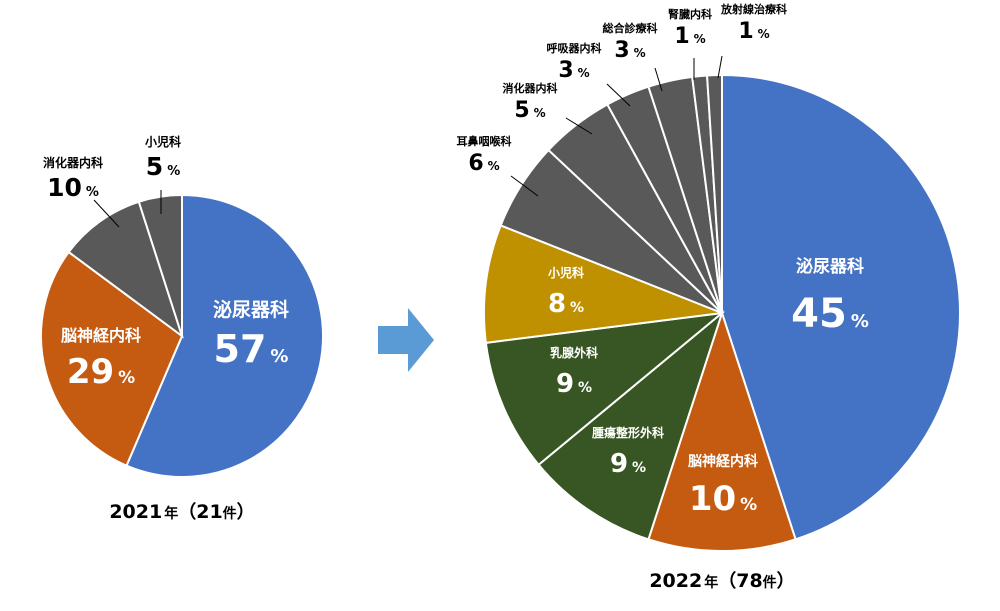 The height and width of the screenshot is (611, 1000). What do you see at coordinates (483, 163) in the screenshot?
I see `slice-value-5: 6%` at bounding box center [483, 163].